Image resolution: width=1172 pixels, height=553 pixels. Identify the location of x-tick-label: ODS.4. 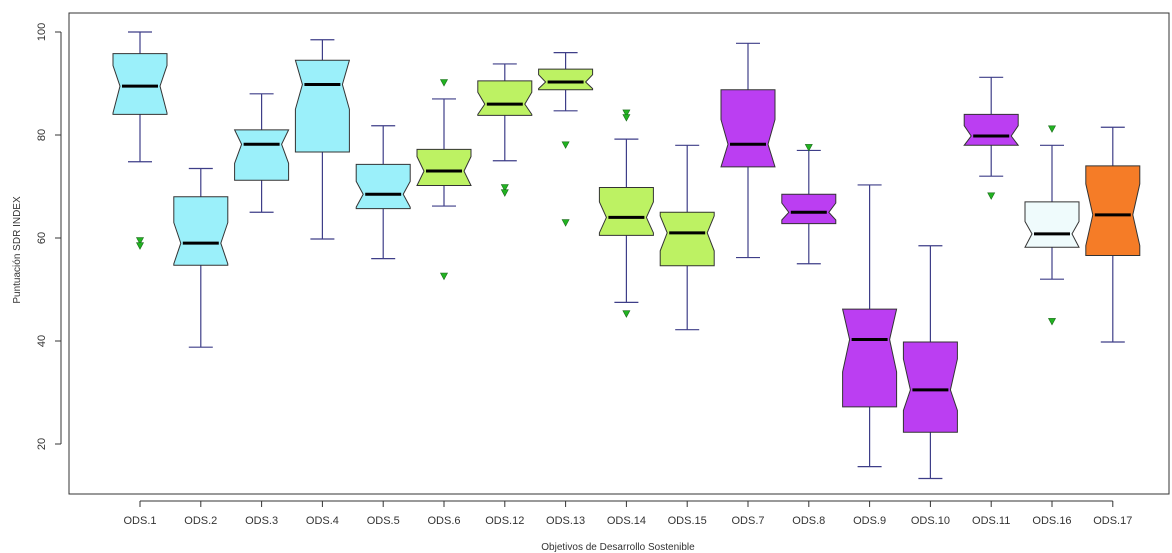
(322, 521).